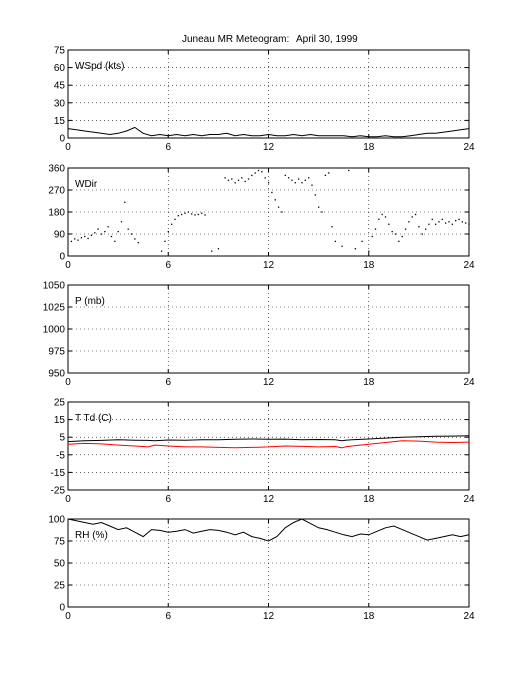  Describe the element at coordinates (60, 542) in the screenshot. I see `y-tick-label: 75` at that location.